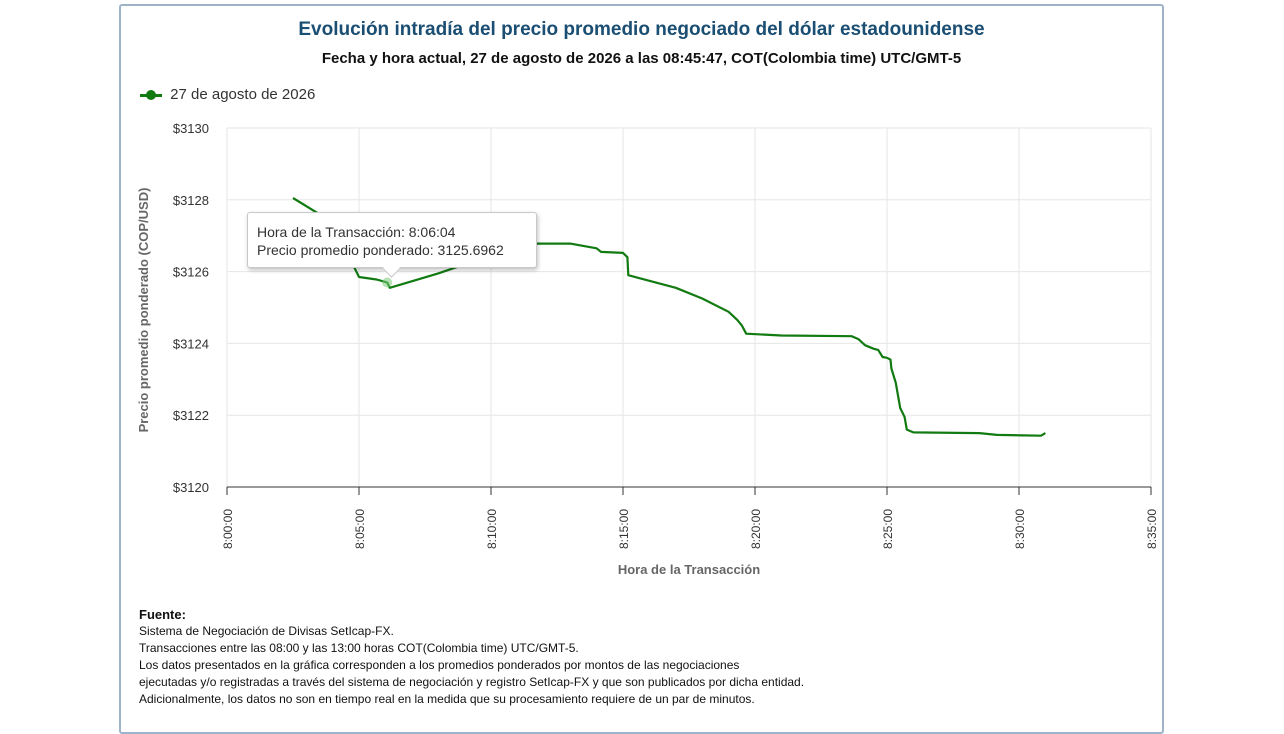 The image size is (1284, 734). What do you see at coordinates (191, 415) in the screenshot?
I see `y-tick-label: $3122` at bounding box center [191, 415].